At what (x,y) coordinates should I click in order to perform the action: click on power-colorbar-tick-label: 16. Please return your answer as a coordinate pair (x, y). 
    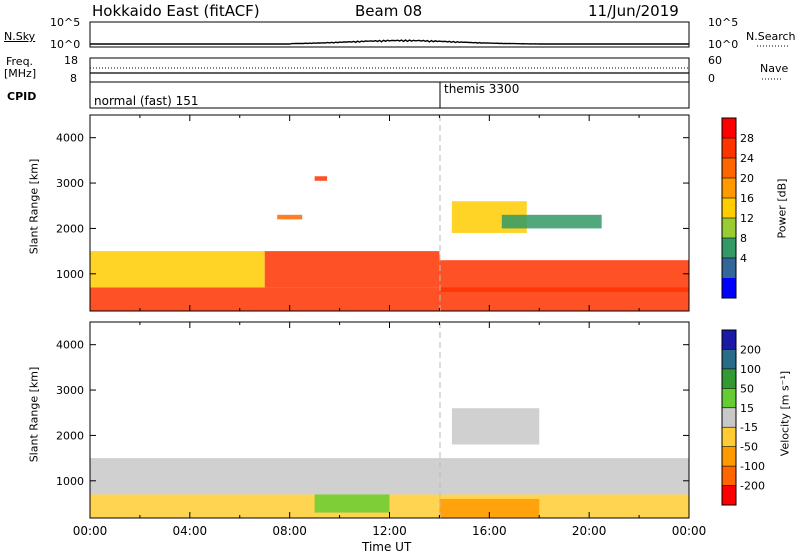
    Looking at the image, I should click on (747, 198).